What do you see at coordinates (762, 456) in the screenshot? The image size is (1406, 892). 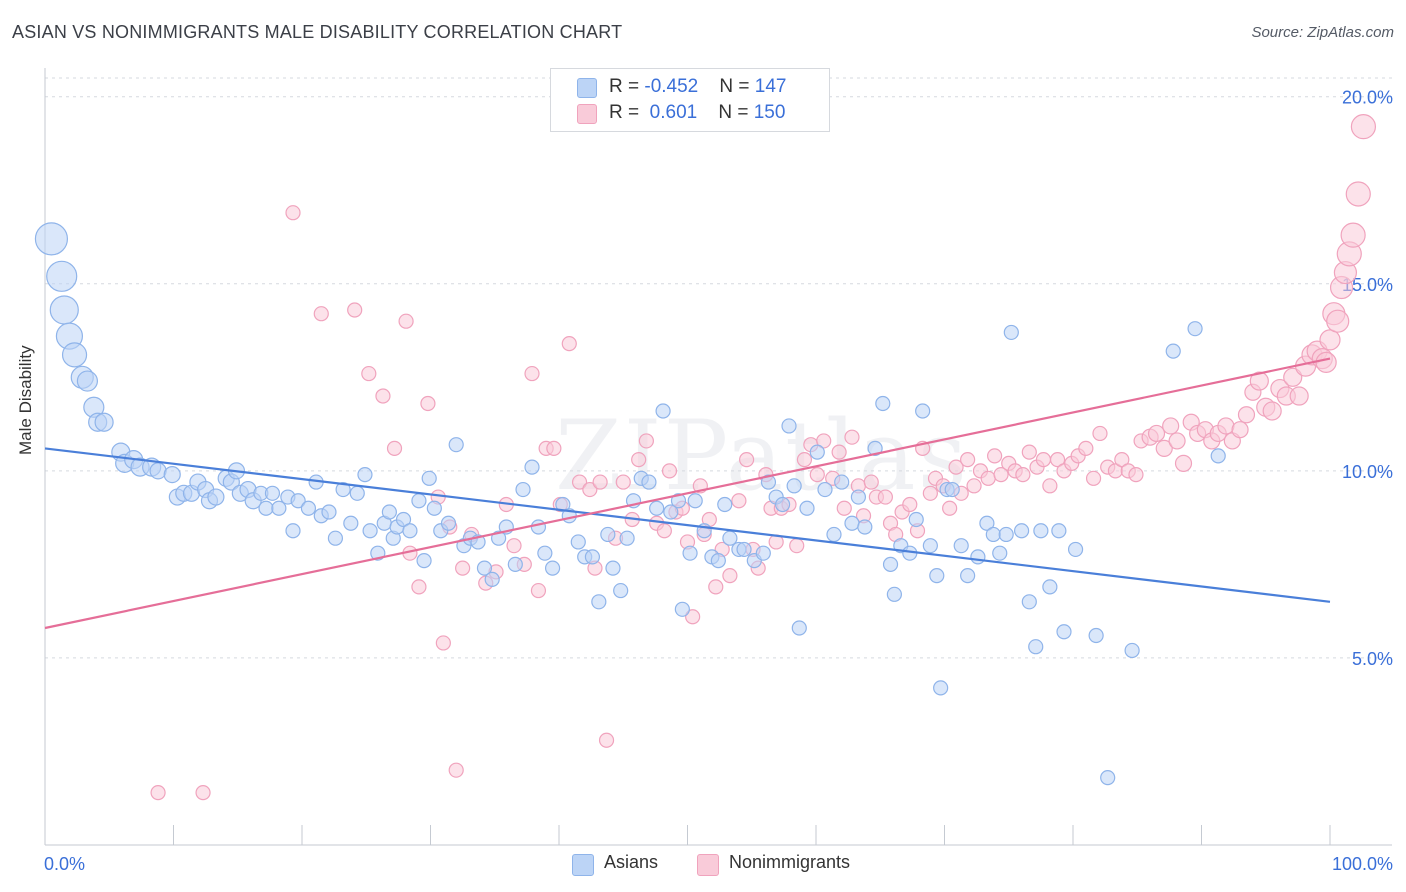 I see `watermark-text: ZIPatlas` at bounding box center [762, 456].